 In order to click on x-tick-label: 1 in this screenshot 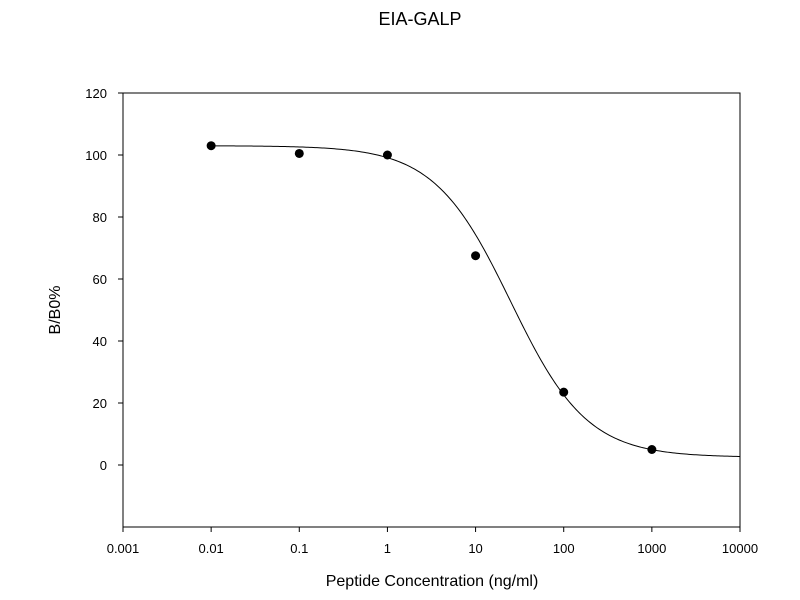, I will do `click(387, 548)`.